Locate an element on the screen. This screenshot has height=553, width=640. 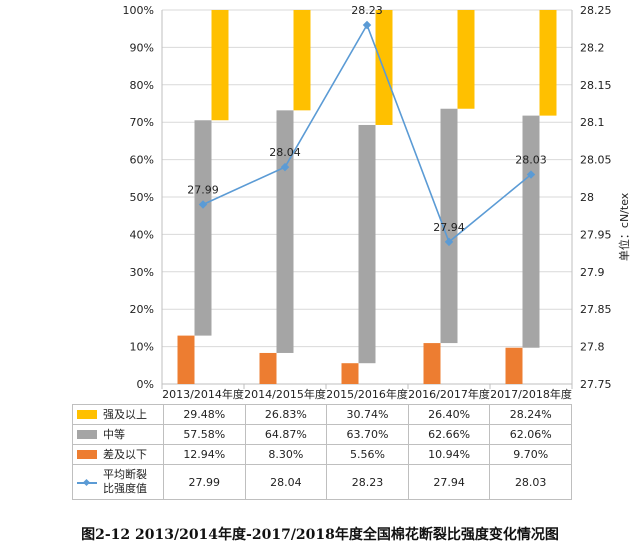
table-cell: 28.04 is located at coordinates (286, 482).